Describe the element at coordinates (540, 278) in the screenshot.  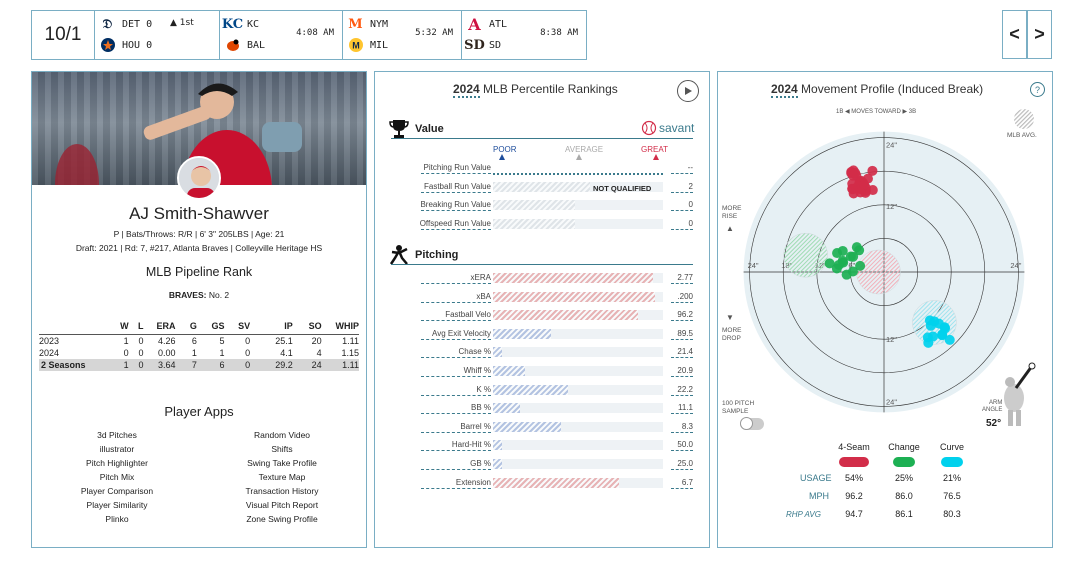
I see `metric-row: xERA 2.77` at that location.